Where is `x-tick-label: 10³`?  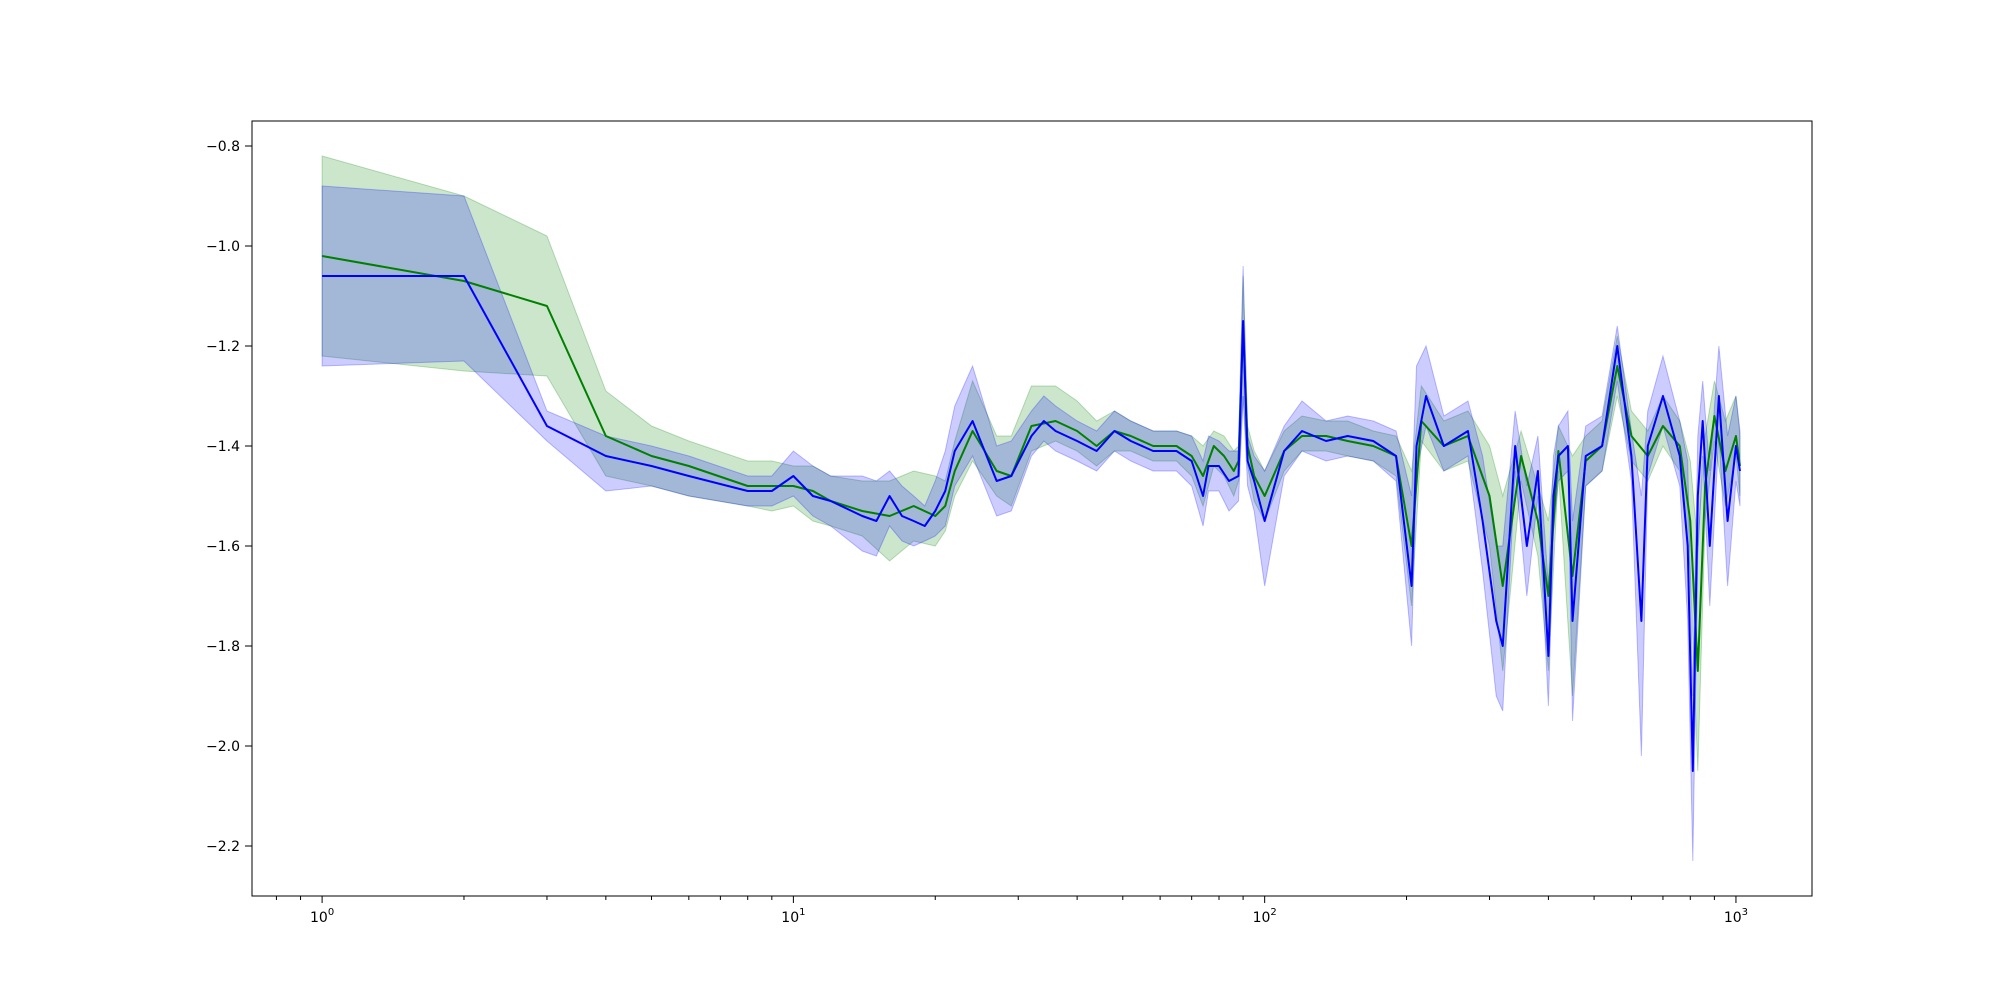 x-tick-label: 10³ is located at coordinates (1736, 916).